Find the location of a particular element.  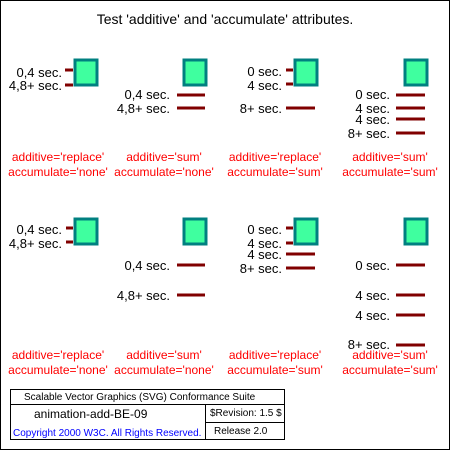

footer-frame is located at coordinates (147, 414).